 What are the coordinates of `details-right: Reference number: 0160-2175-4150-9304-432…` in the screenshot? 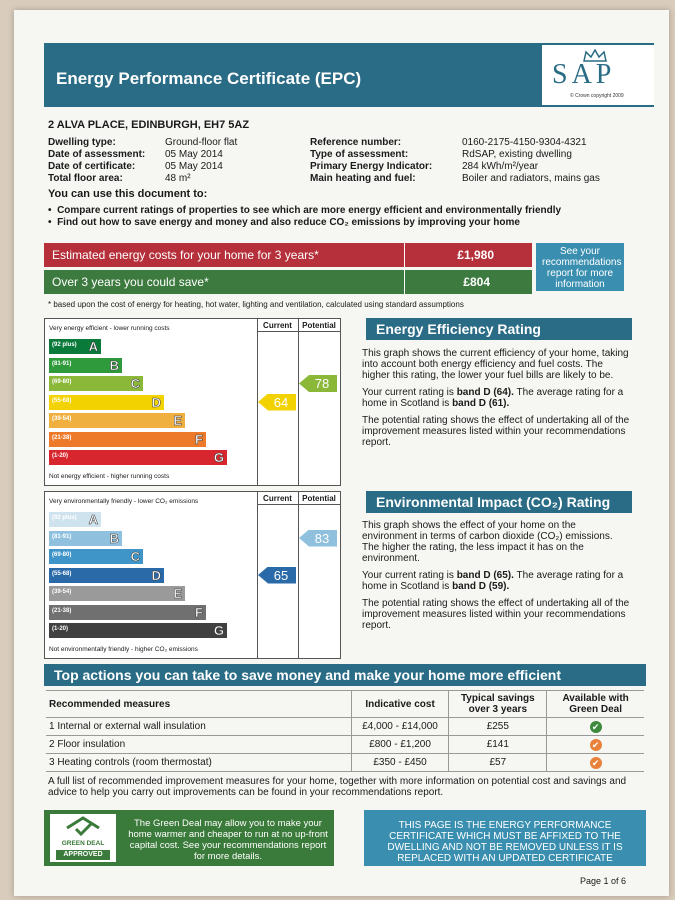 It's located at (475, 161).